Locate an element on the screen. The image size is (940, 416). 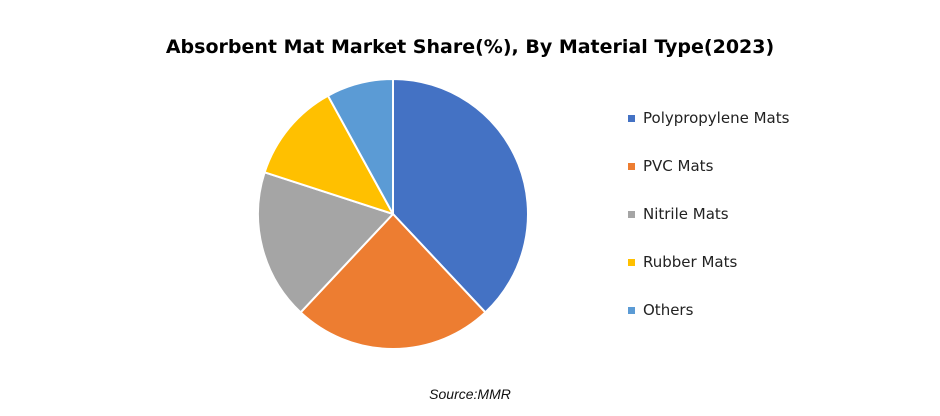
legend-label: Polypropylene Mats is located at coordinates (716, 118).